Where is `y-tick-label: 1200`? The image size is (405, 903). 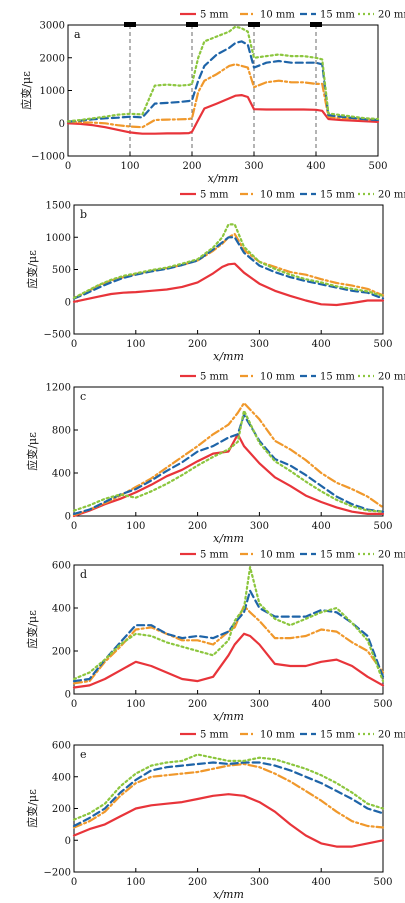 y-tick-label: 1200 is located at coordinates (58, 388).